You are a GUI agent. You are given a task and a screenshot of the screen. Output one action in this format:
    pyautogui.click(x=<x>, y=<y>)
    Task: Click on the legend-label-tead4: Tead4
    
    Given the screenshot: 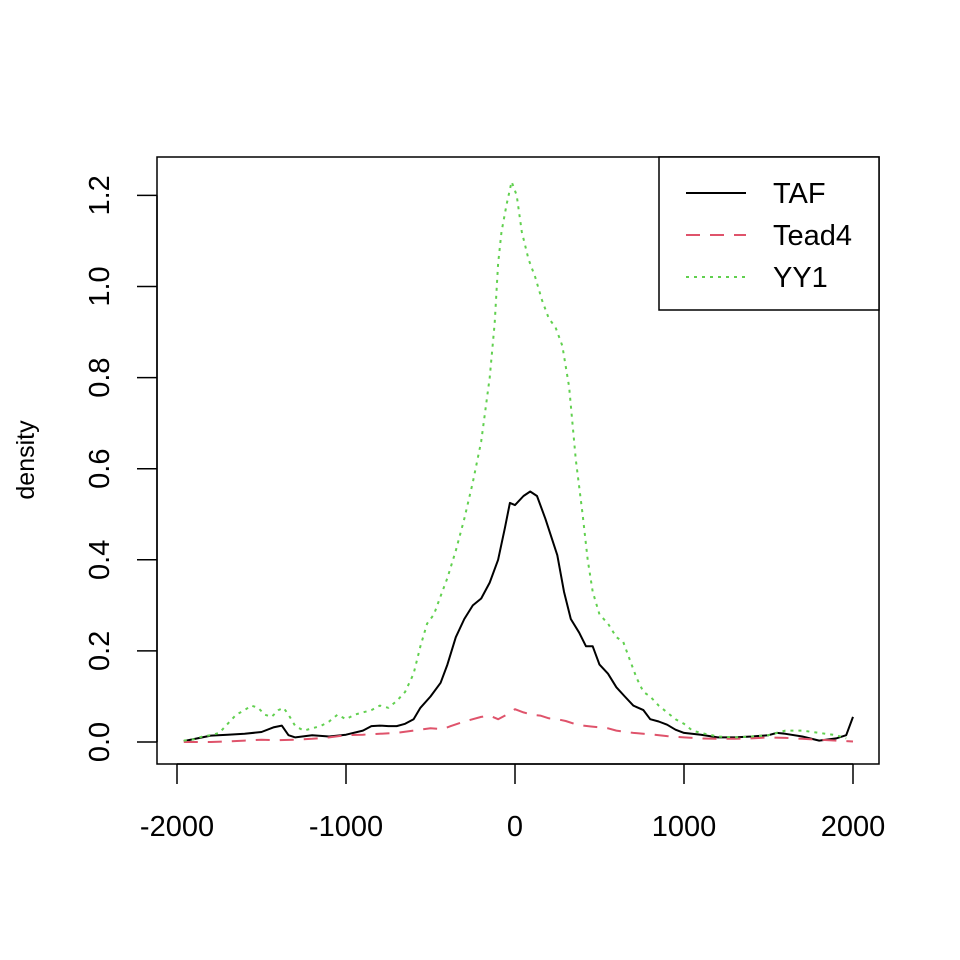 What is the action you would take?
    pyautogui.click(x=812, y=236)
    